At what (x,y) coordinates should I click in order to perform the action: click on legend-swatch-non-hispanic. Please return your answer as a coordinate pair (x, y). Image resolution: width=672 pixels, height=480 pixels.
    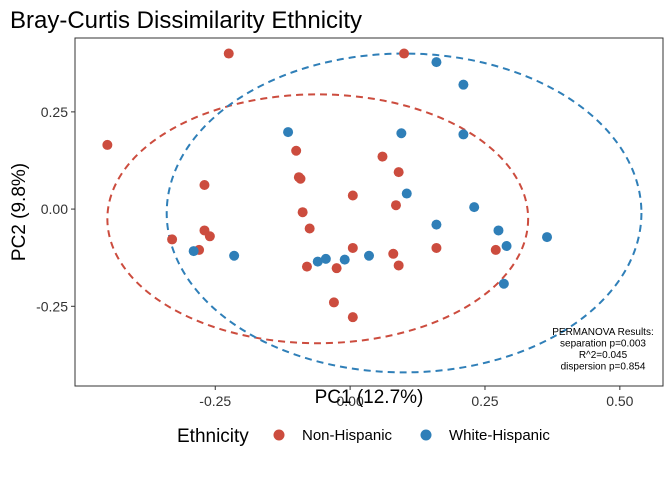
    Looking at the image, I should click on (279, 435).